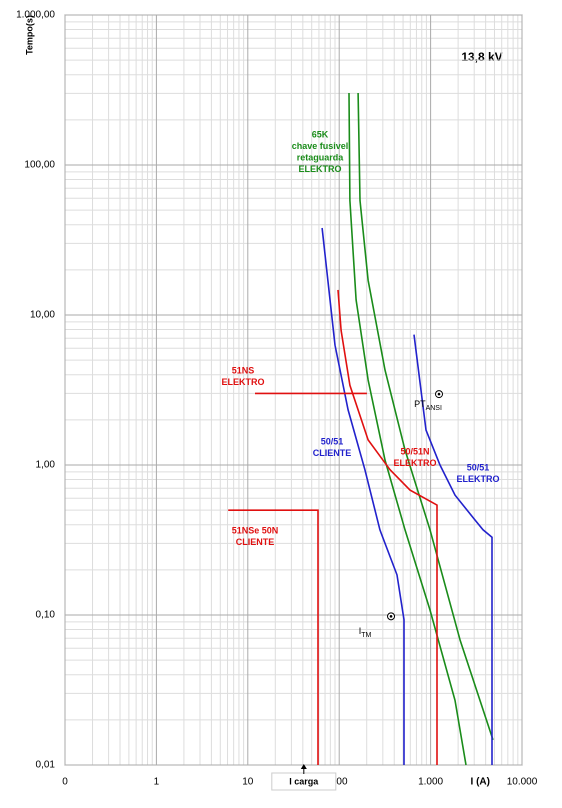  What do you see at coordinates (35, 15) in the screenshot?
I see `y-tick-label: 1.000,00` at bounding box center [35, 15].